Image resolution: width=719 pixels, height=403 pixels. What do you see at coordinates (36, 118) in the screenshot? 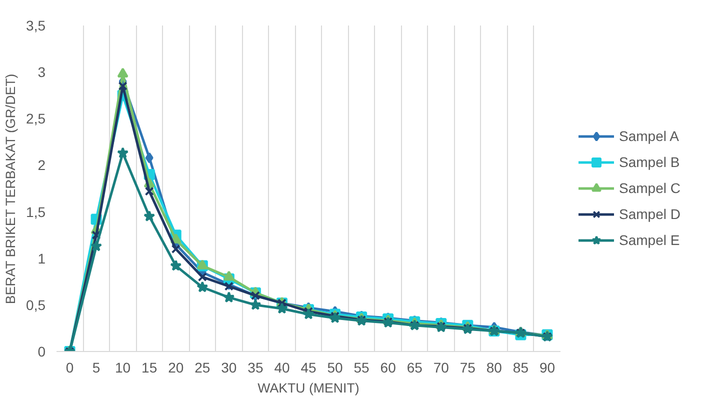
I see `y-tick-label: 2,5` at bounding box center [36, 118].